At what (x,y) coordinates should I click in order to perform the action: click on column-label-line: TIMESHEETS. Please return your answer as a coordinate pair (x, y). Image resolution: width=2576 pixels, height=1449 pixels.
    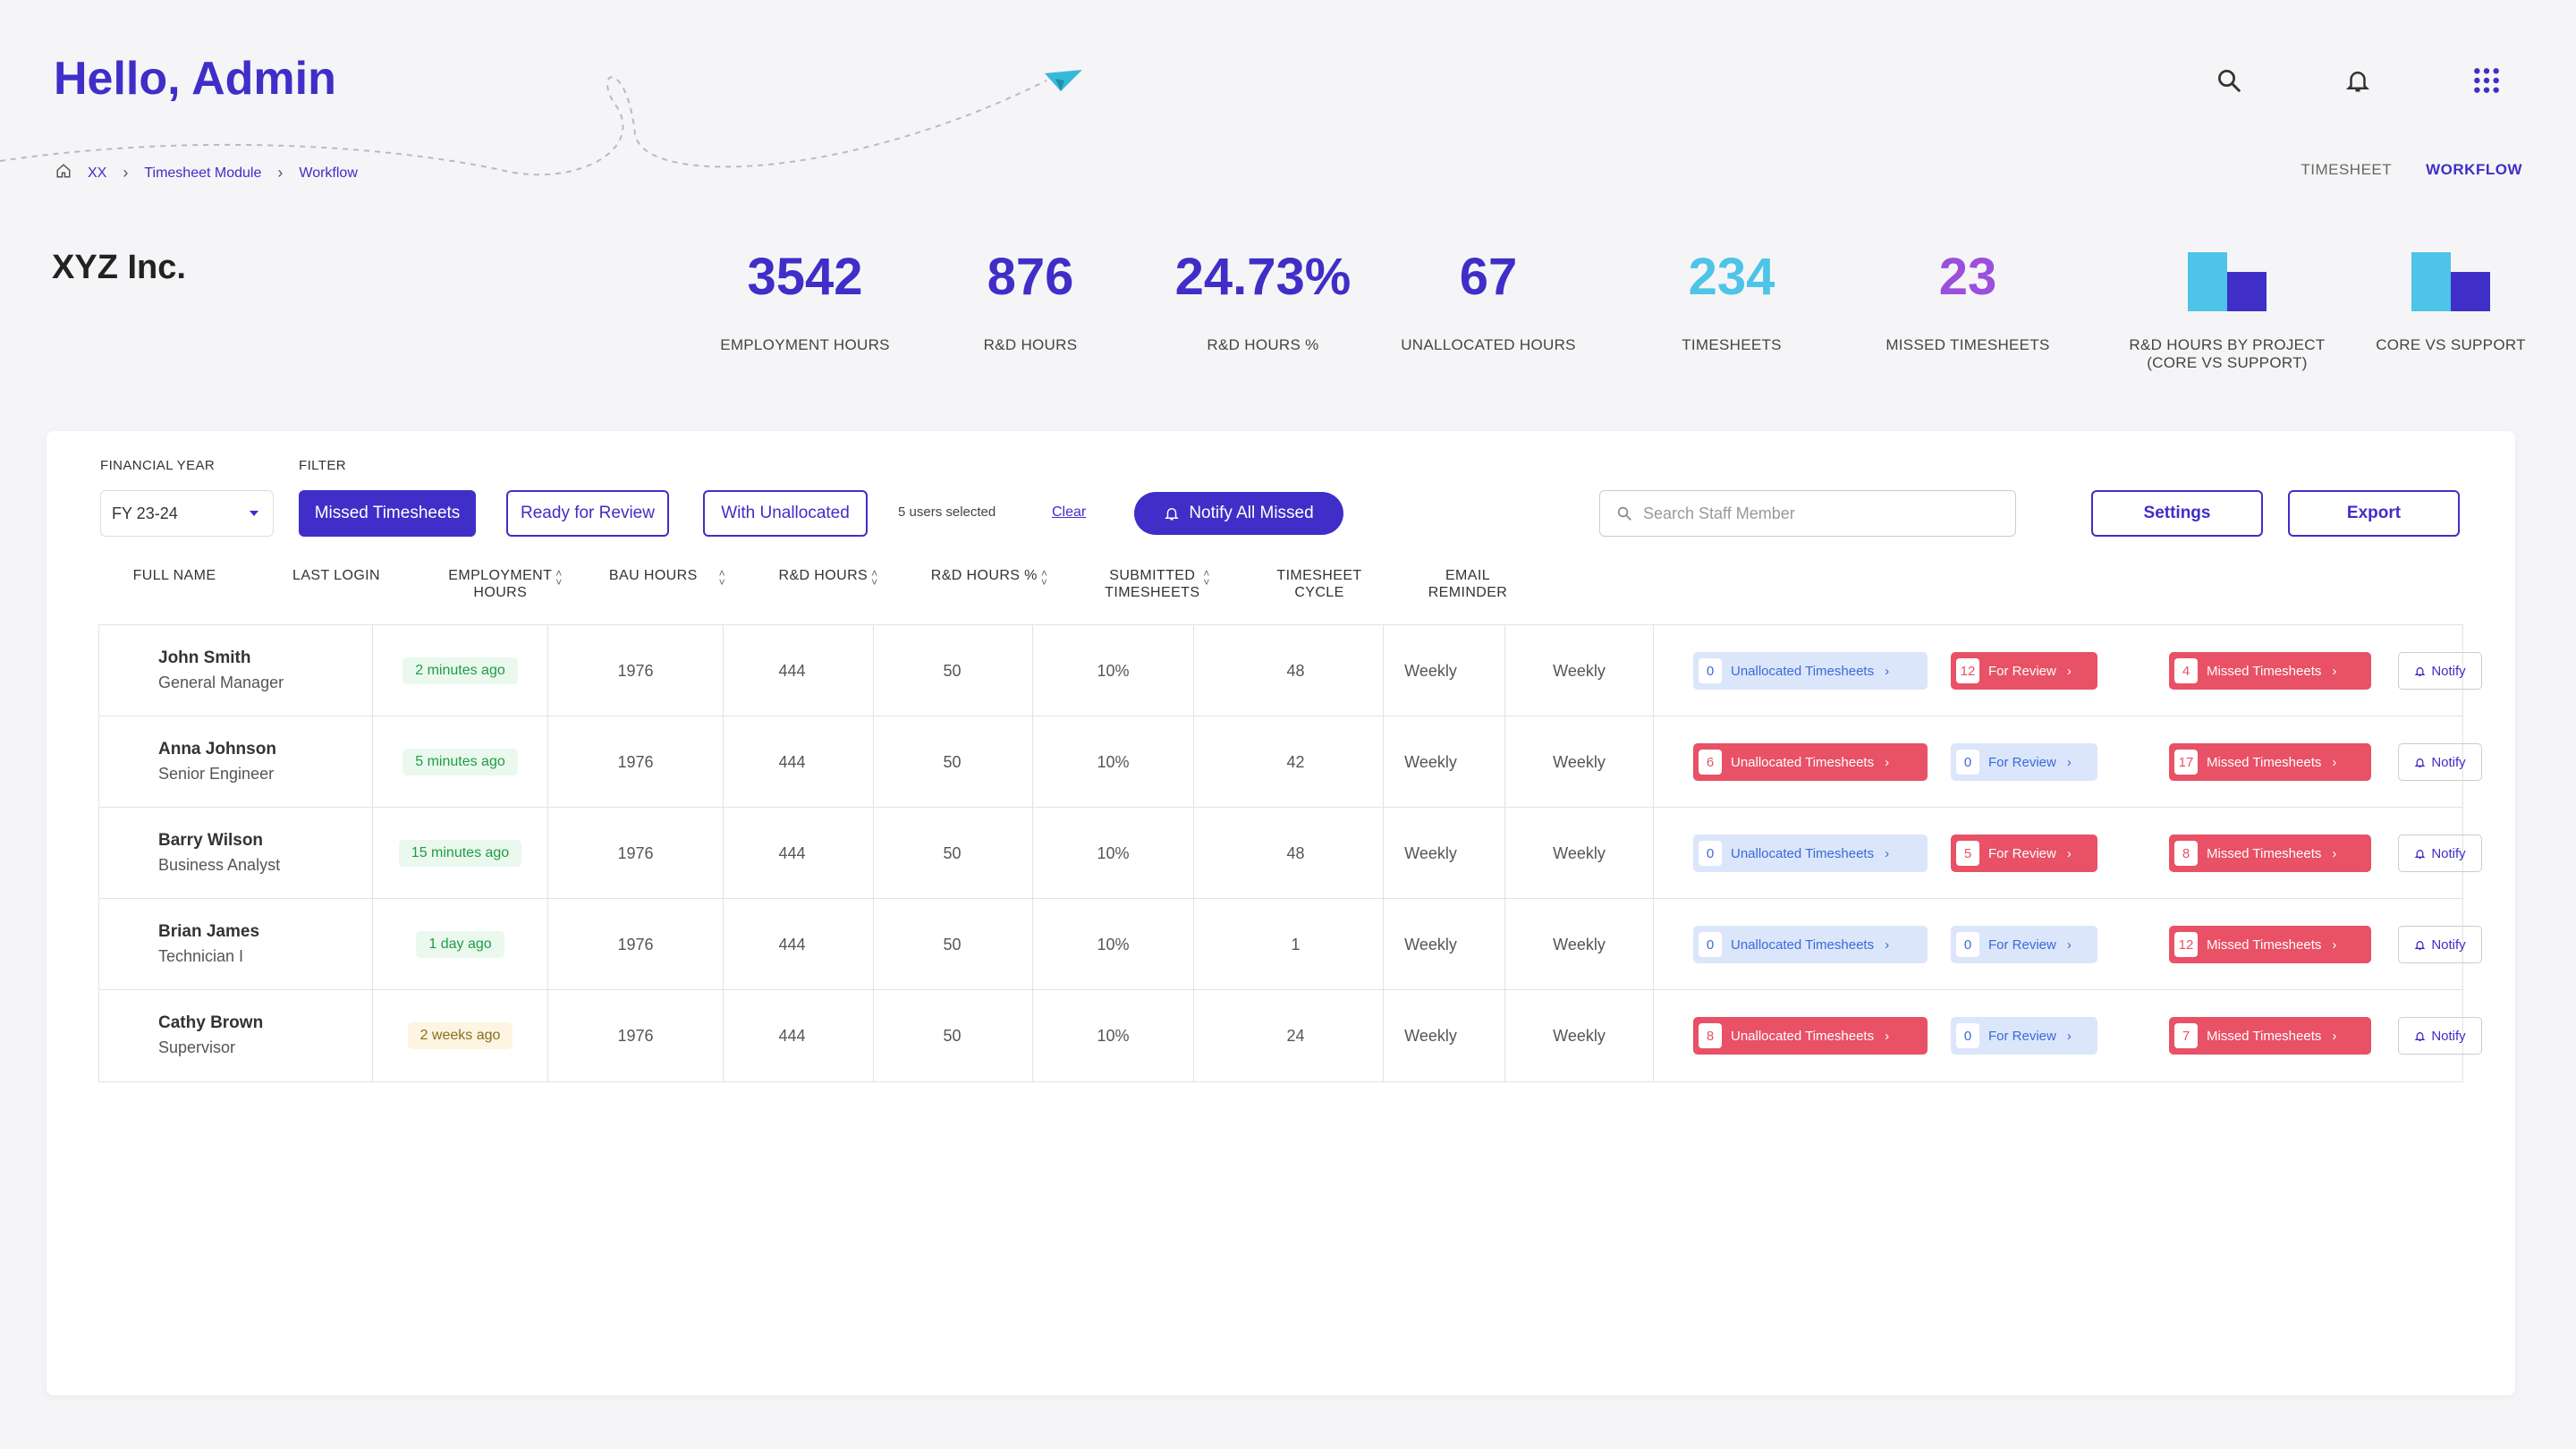
    Looking at the image, I should click on (1152, 592).